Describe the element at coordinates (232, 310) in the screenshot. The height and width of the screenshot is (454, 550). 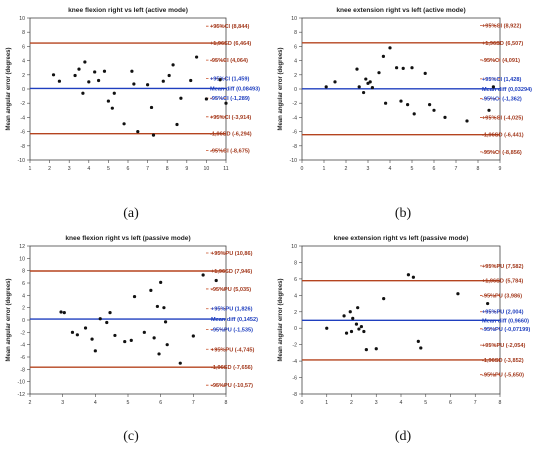
I see `hline-label: +95%PU (1,826)` at that location.